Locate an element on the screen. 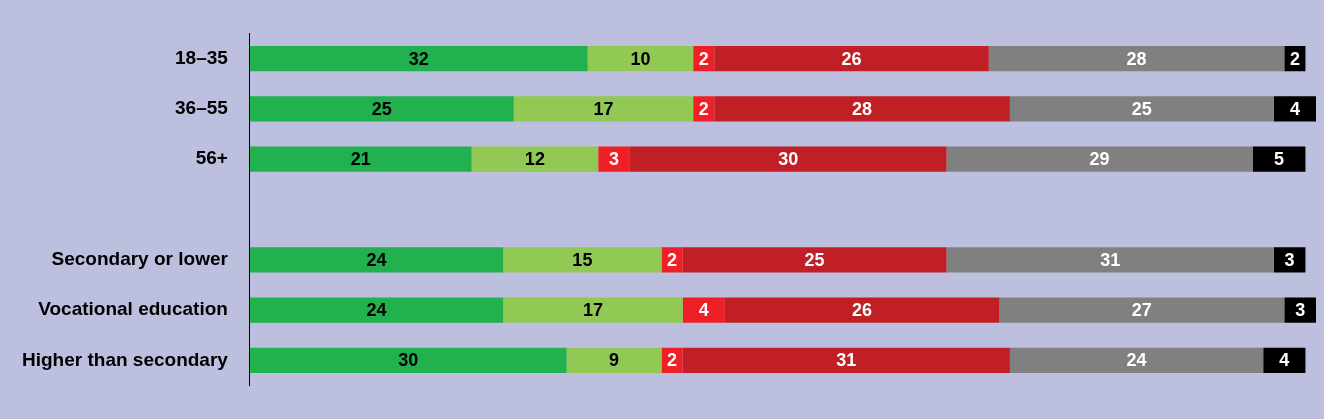 Image resolution: width=1324 pixels, height=419 pixels. data-label: 15 is located at coordinates (582, 259).